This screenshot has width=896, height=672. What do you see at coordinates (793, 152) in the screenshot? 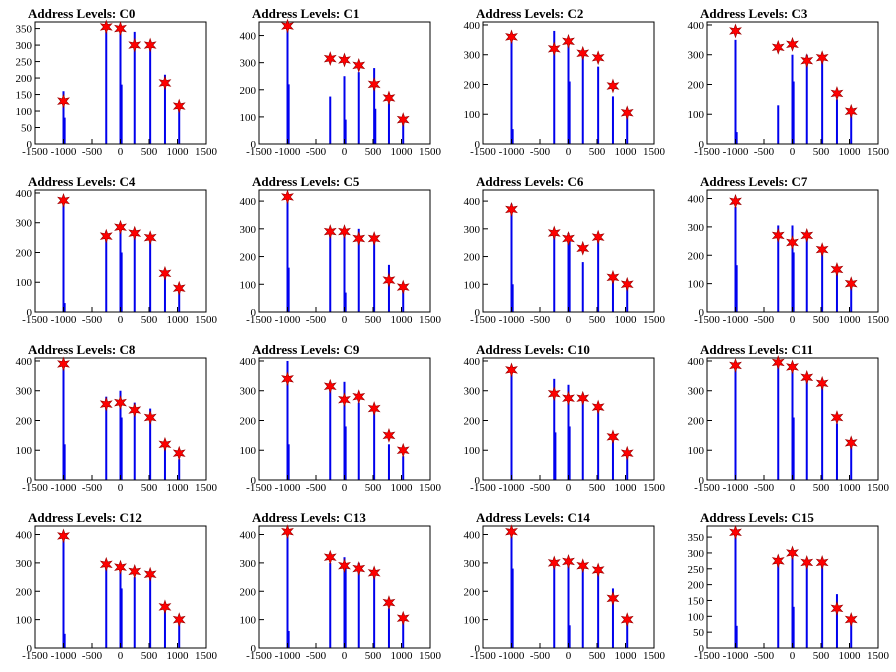
I see `x-tick-label: 0` at bounding box center [793, 152].